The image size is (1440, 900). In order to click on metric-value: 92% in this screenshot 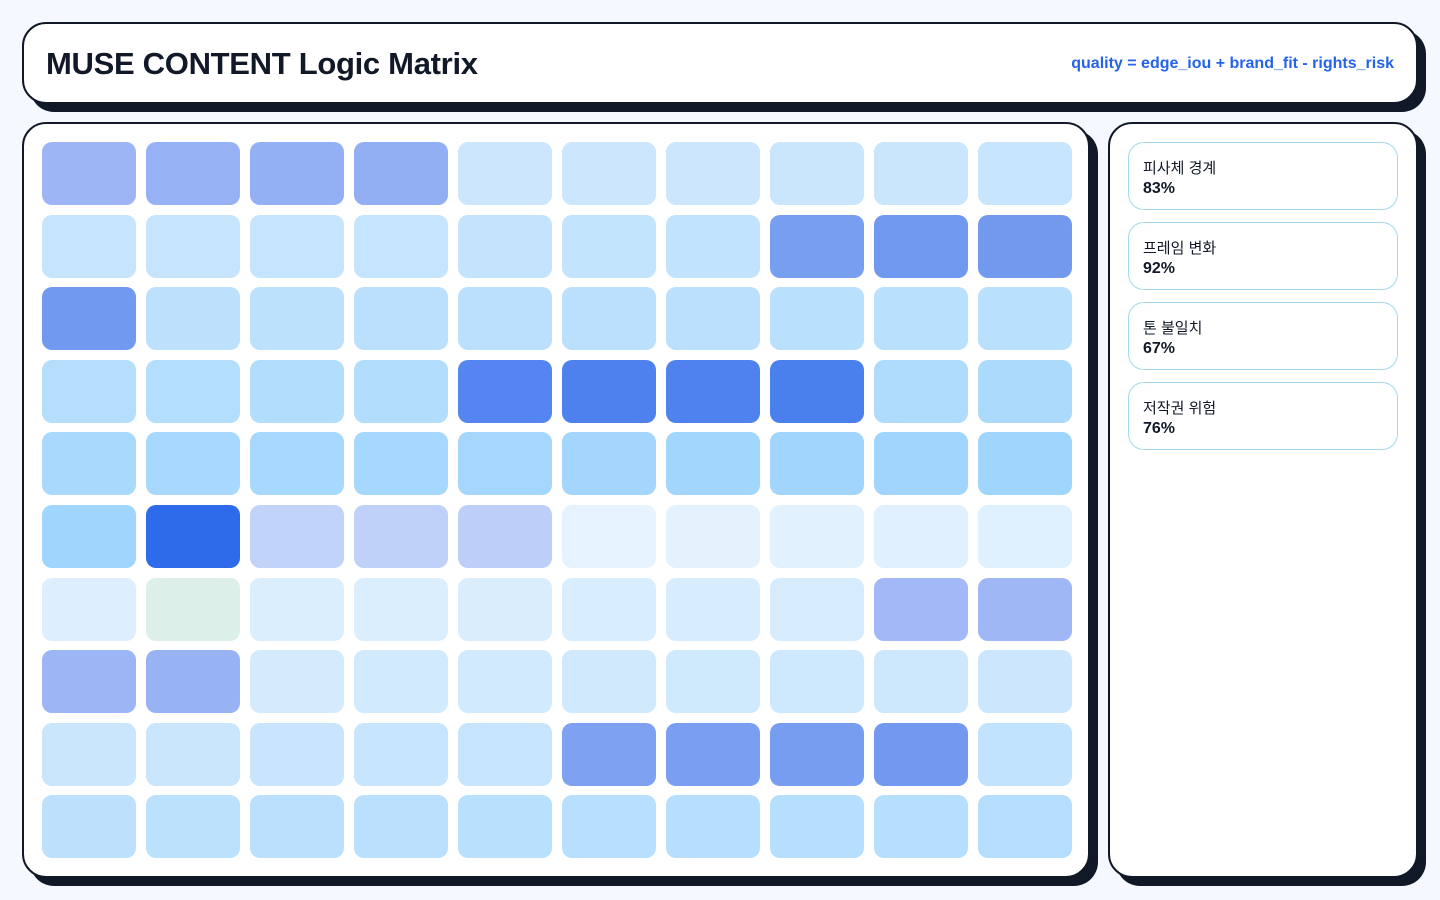, I will do `click(1159, 268)`.